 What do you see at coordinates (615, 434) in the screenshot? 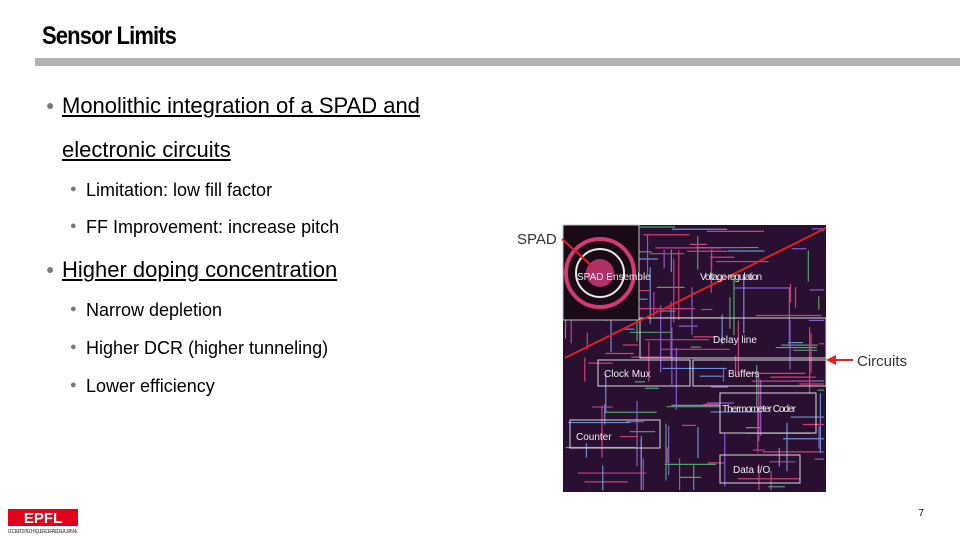
I see `counter-block` at bounding box center [615, 434].